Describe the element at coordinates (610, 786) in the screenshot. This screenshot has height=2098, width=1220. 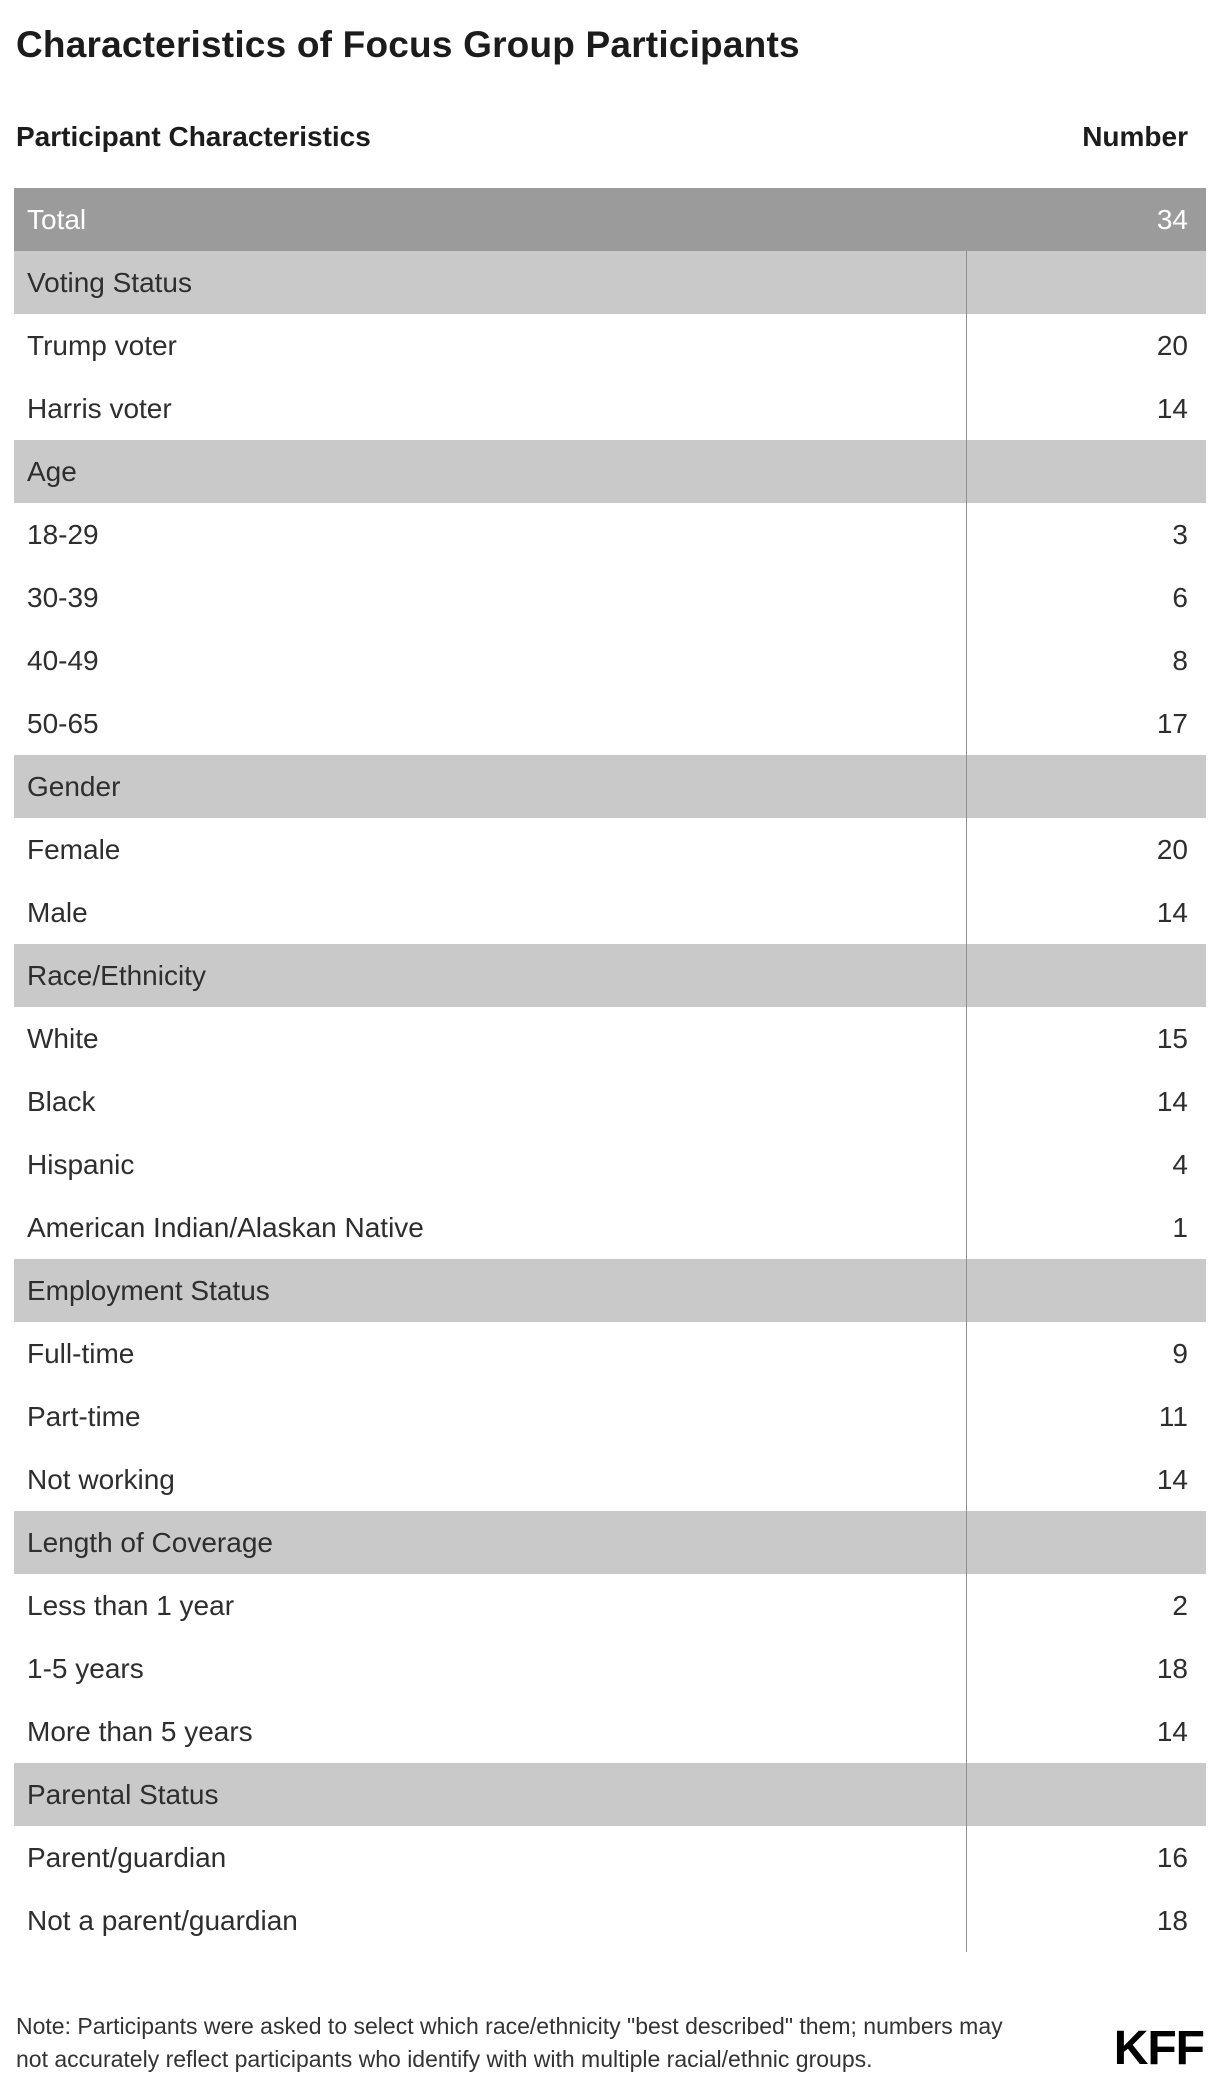
I see `section-header-row: Gender` at that location.